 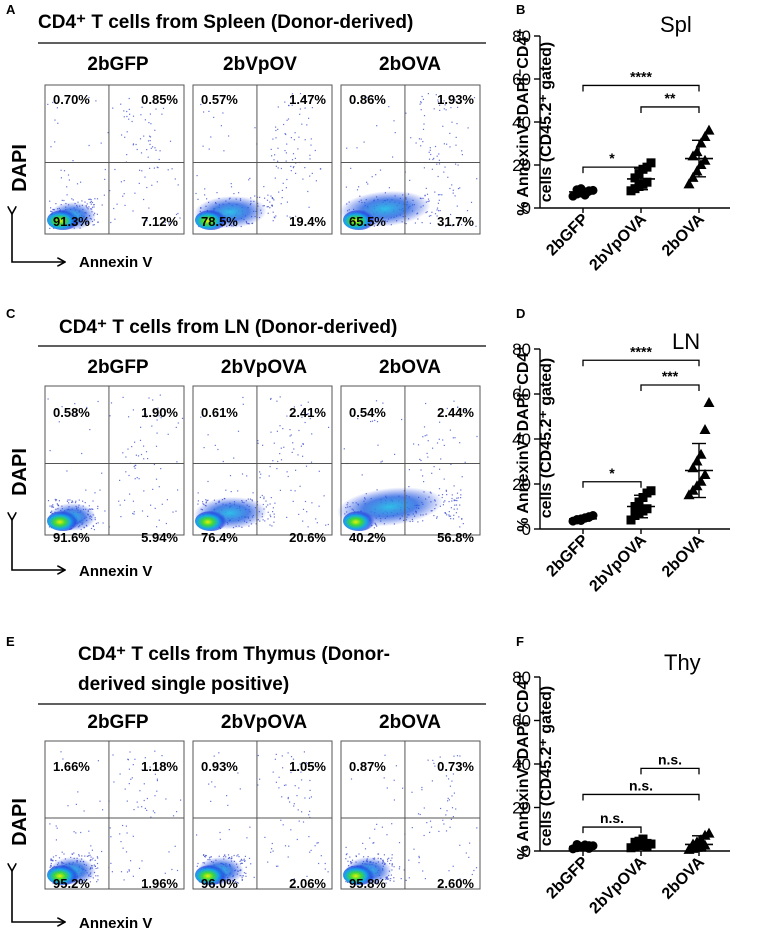 What do you see at coordinates (262, 144) in the screenshot?
I see `flow-column: 2bVpOV 0.57% 1.47% 78.5% 19.4%` at bounding box center [262, 144].